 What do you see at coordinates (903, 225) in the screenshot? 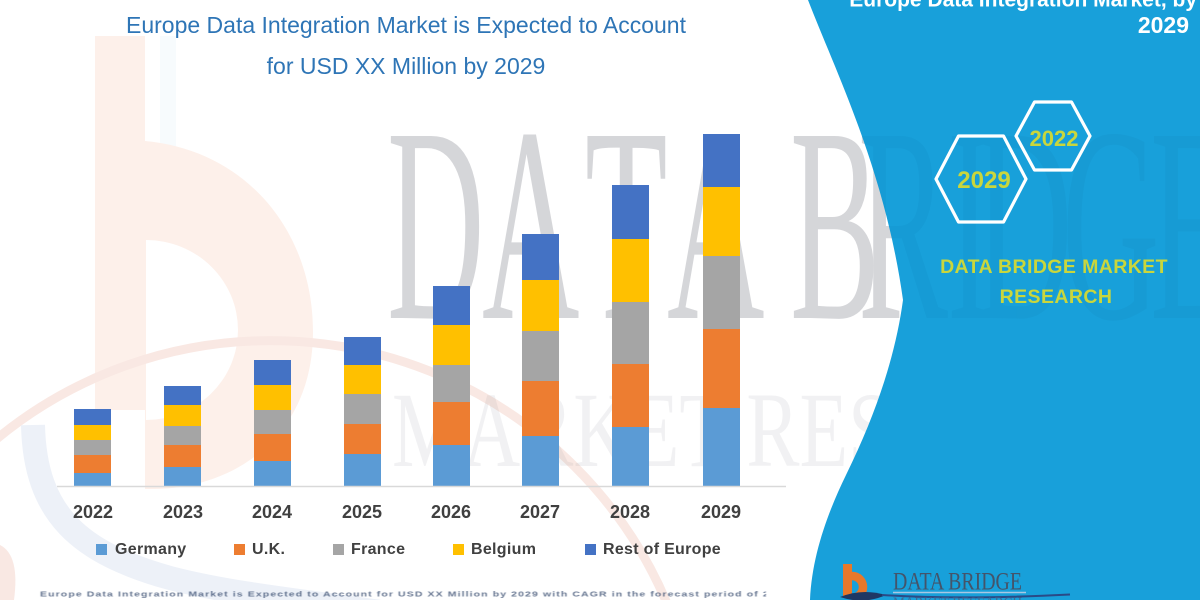
I see `svg-text: R` at bounding box center [903, 225].